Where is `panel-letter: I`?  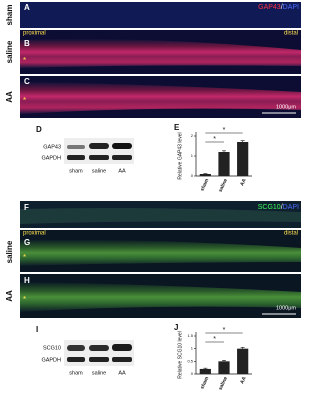
panel-letter: I is located at coordinates (37, 329).